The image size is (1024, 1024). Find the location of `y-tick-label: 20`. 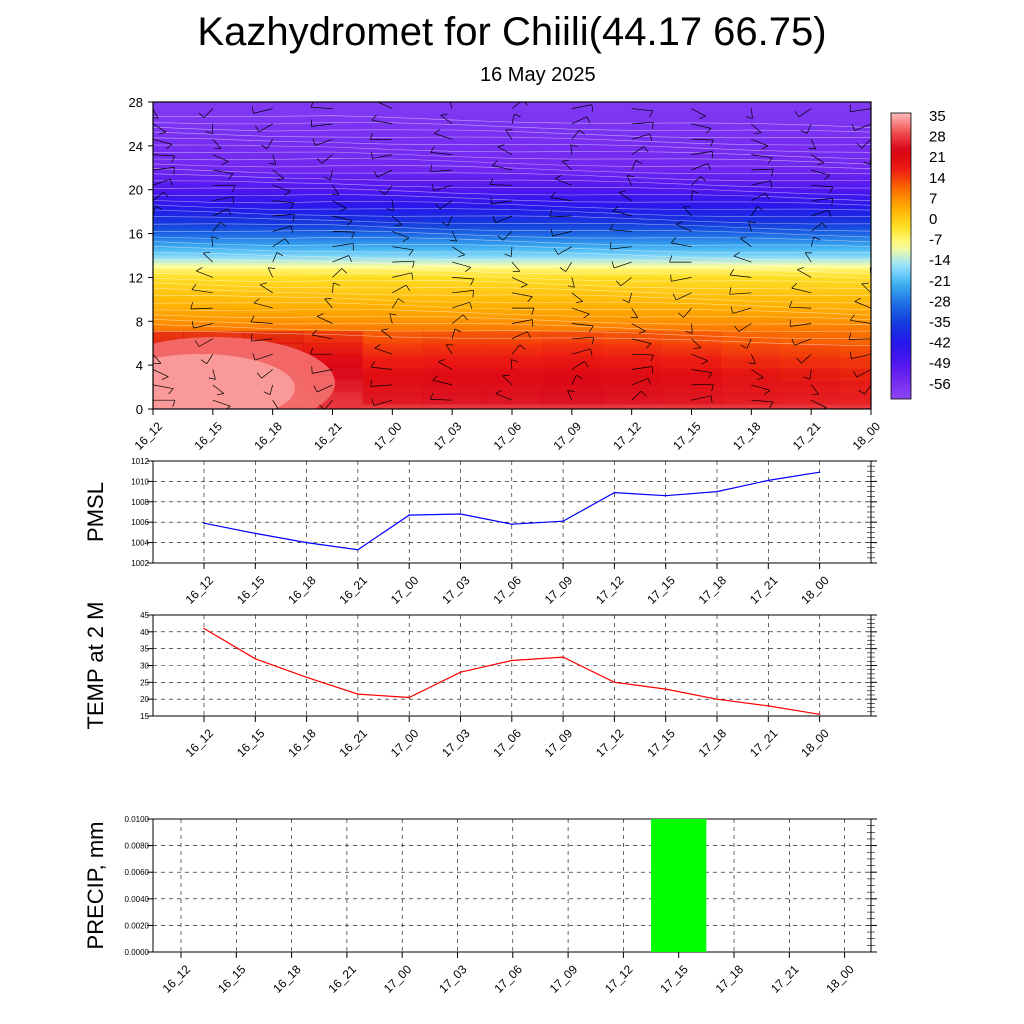

y-tick-label: 20 is located at coordinates (144, 699).